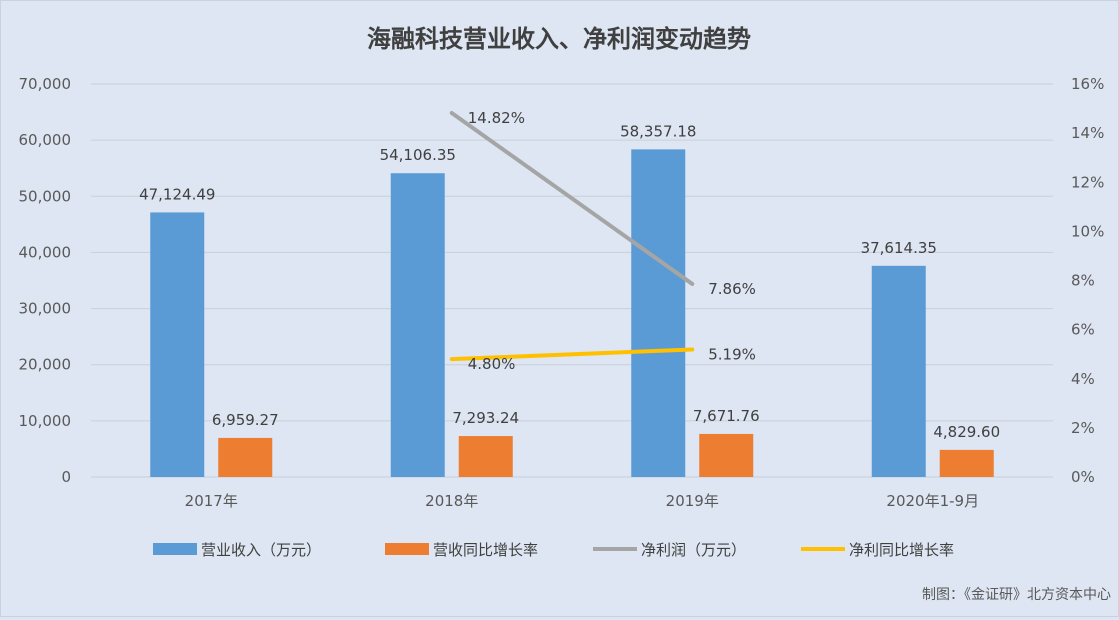 The height and width of the screenshot is (620, 1119). Describe the element at coordinates (693, 550) in the screenshot. I see `legend-label: 净利润（万元）` at that location.